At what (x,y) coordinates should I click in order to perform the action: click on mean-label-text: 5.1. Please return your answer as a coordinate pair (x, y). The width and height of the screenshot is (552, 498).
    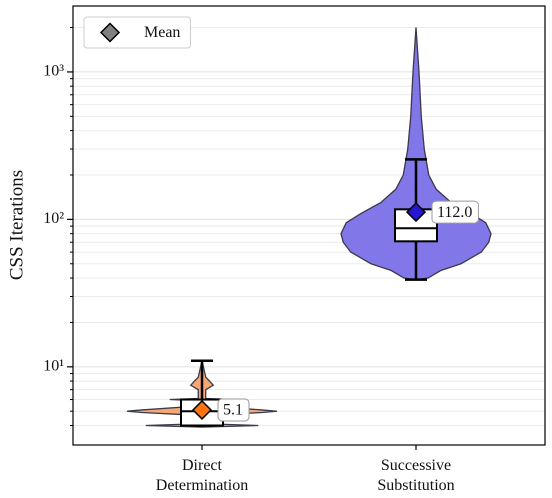
    Looking at the image, I should click on (233, 410).